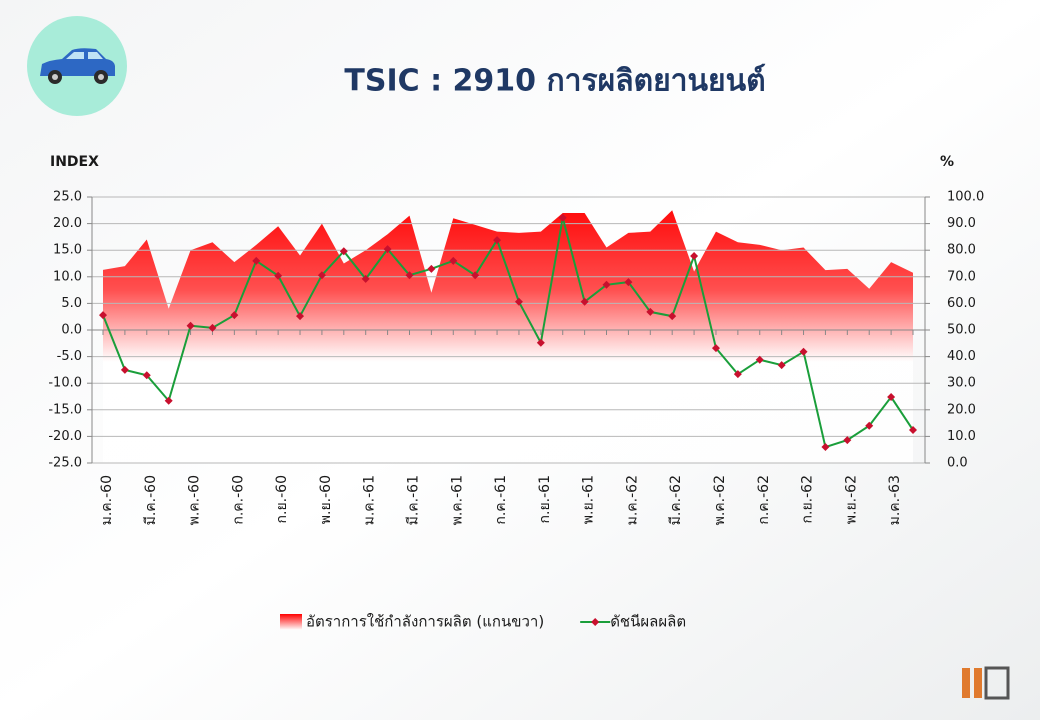  Describe the element at coordinates (71, 303) in the screenshot. I see `y-tick-label: 5.0` at that location.